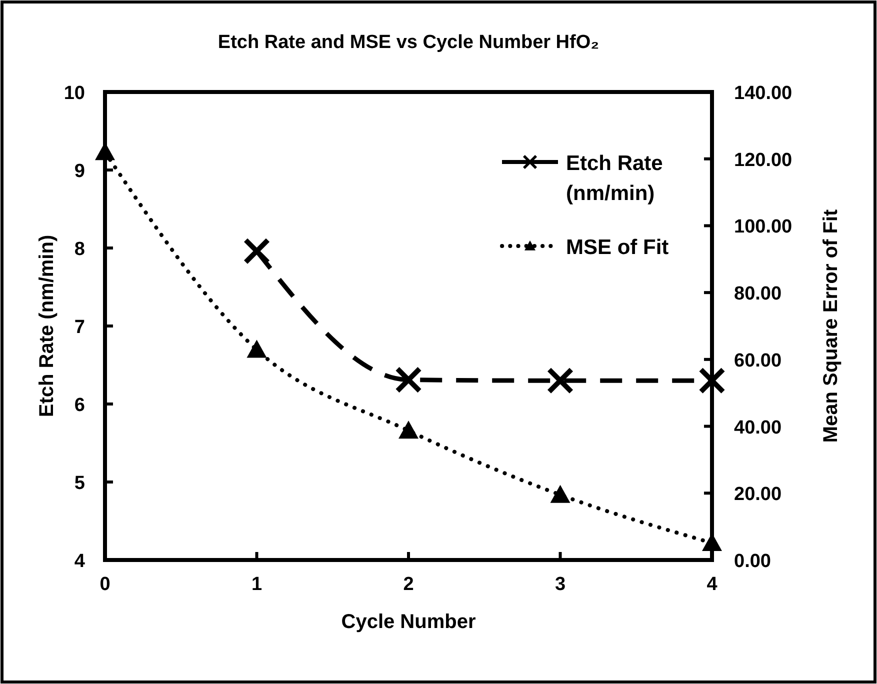 The width and height of the screenshot is (877, 684). I want to click on y-axis-title: Etch Rate (nm/min), so click(47, 326).